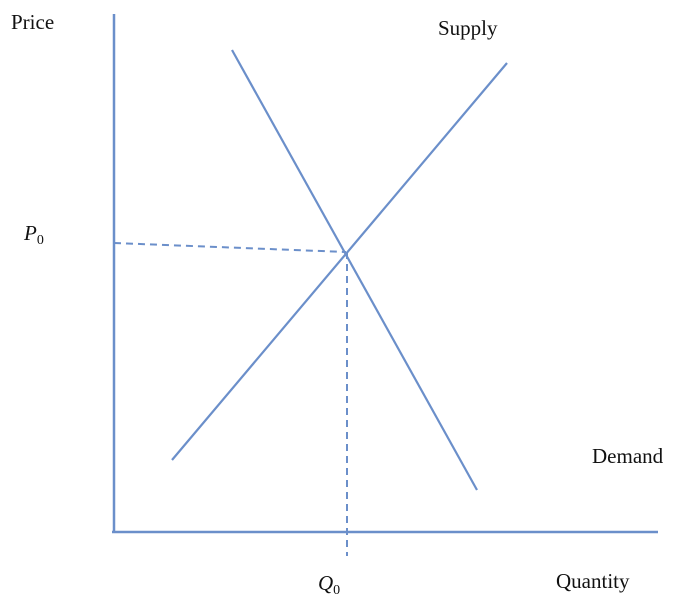 Image resolution: width=686 pixels, height=602 pixels. I want to click on quantity-subscript: 0, so click(336, 590).